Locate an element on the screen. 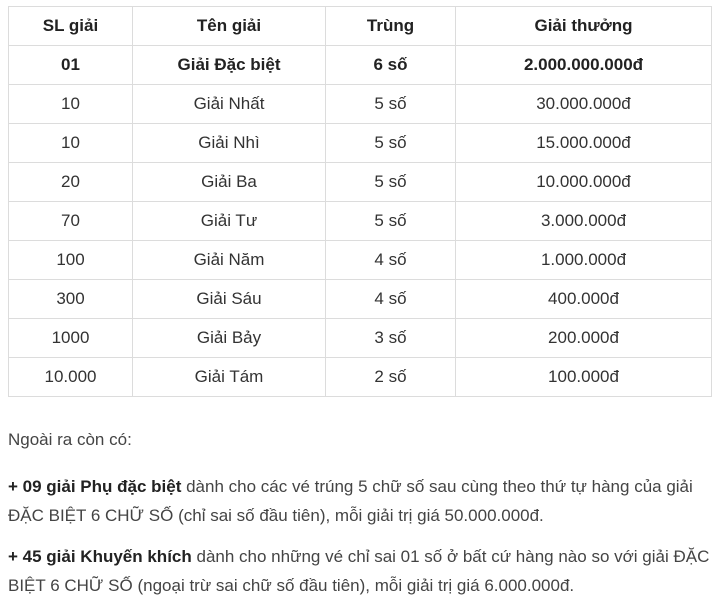 The width and height of the screenshot is (720, 604). cell-prize-name: Giải Tư is located at coordinates (229, 221).